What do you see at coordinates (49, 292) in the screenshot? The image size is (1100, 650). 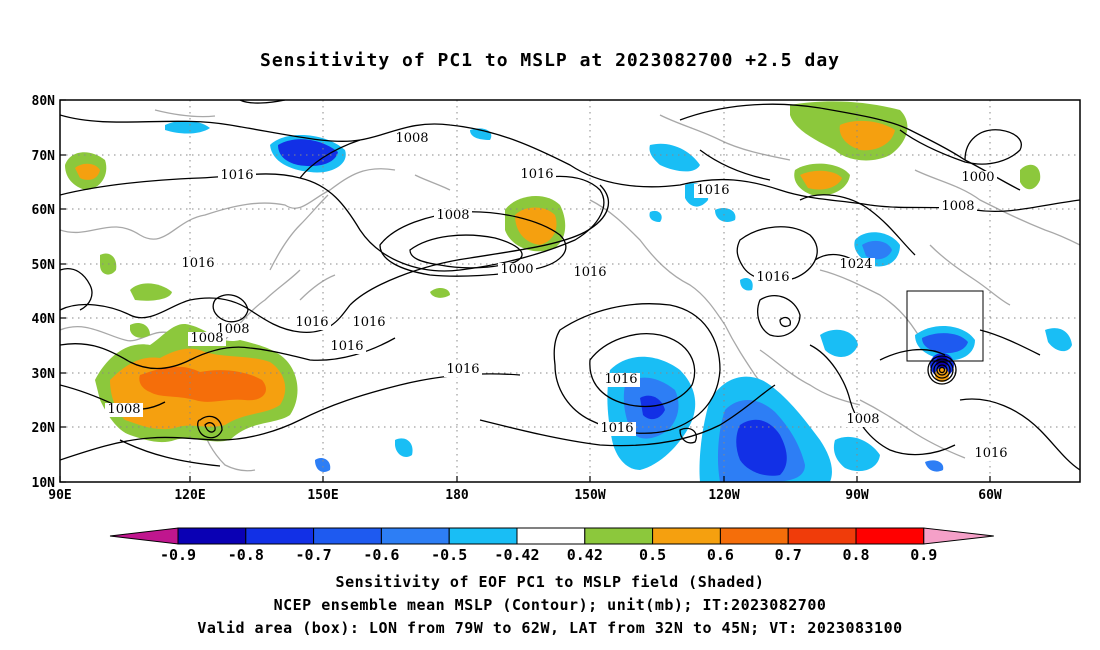 I see `latitude-axis: 10N 20N 30N 40N 50N 60N 70N 80N` at bounding box center [49, 292].